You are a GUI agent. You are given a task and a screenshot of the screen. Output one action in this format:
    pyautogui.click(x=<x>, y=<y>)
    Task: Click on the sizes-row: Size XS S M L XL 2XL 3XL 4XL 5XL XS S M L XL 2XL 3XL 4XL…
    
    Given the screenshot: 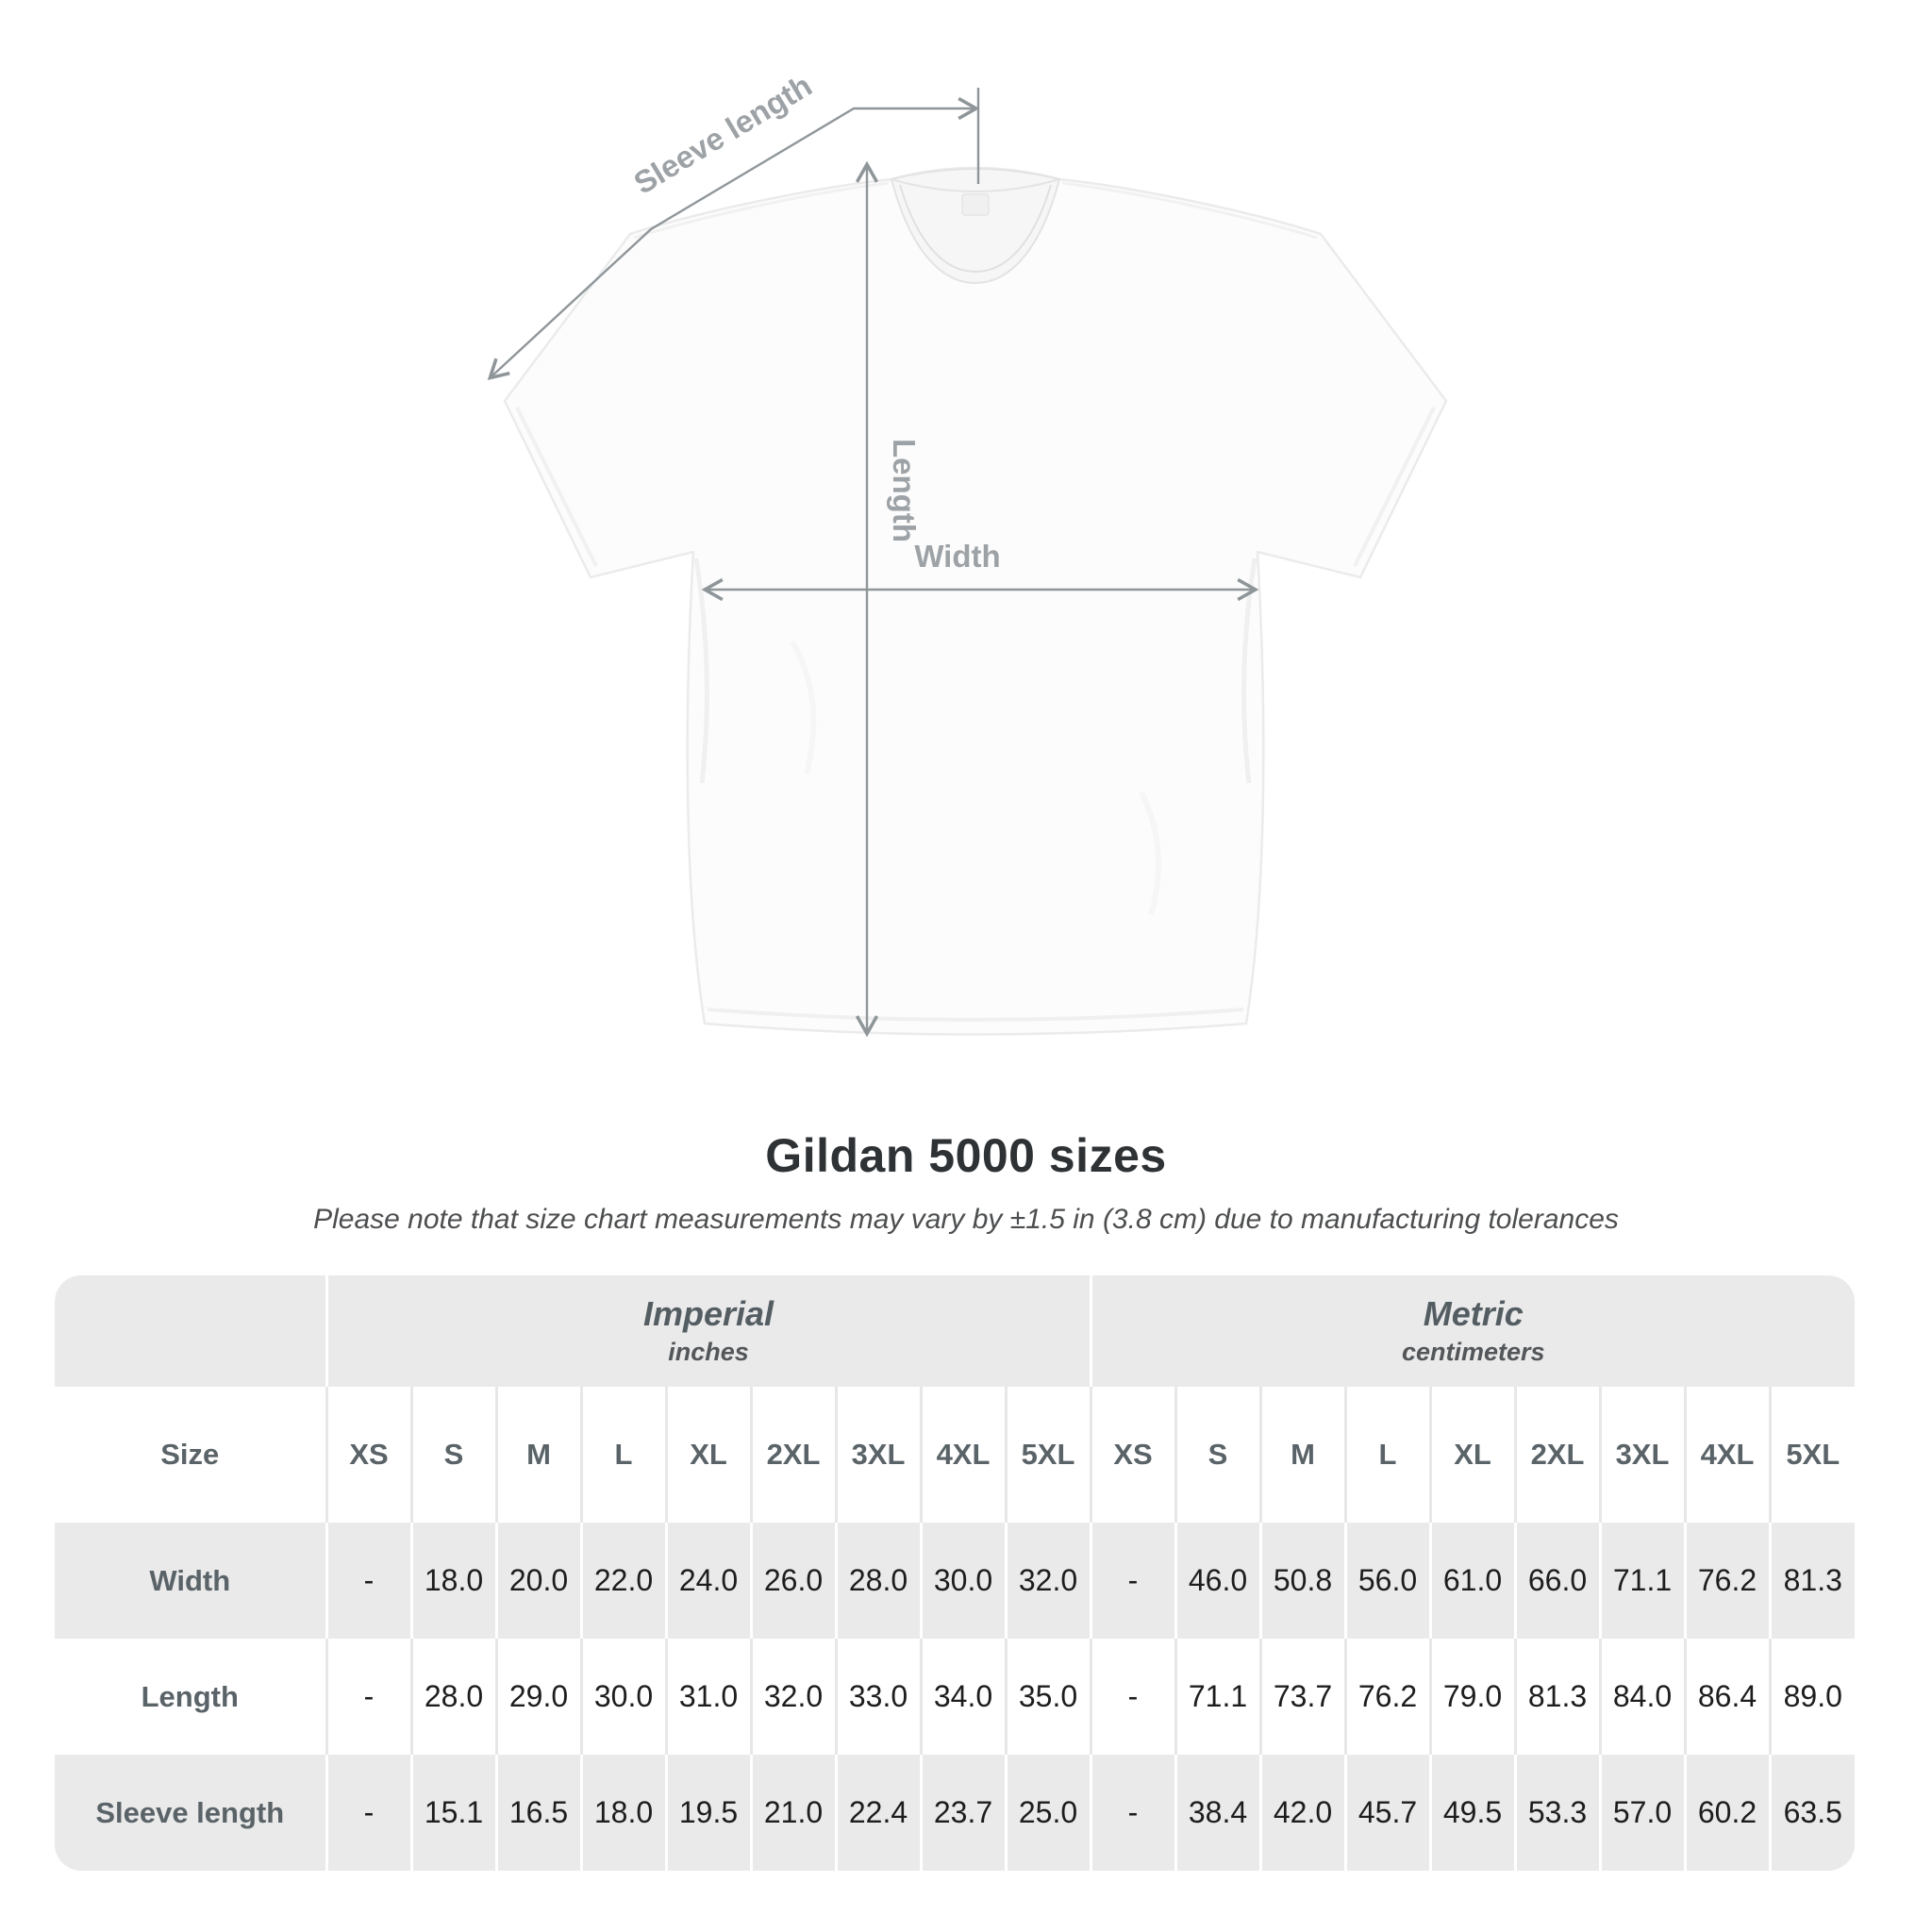 What is the action you would take?
    pyautogui.click(x=955, y=1455)
    